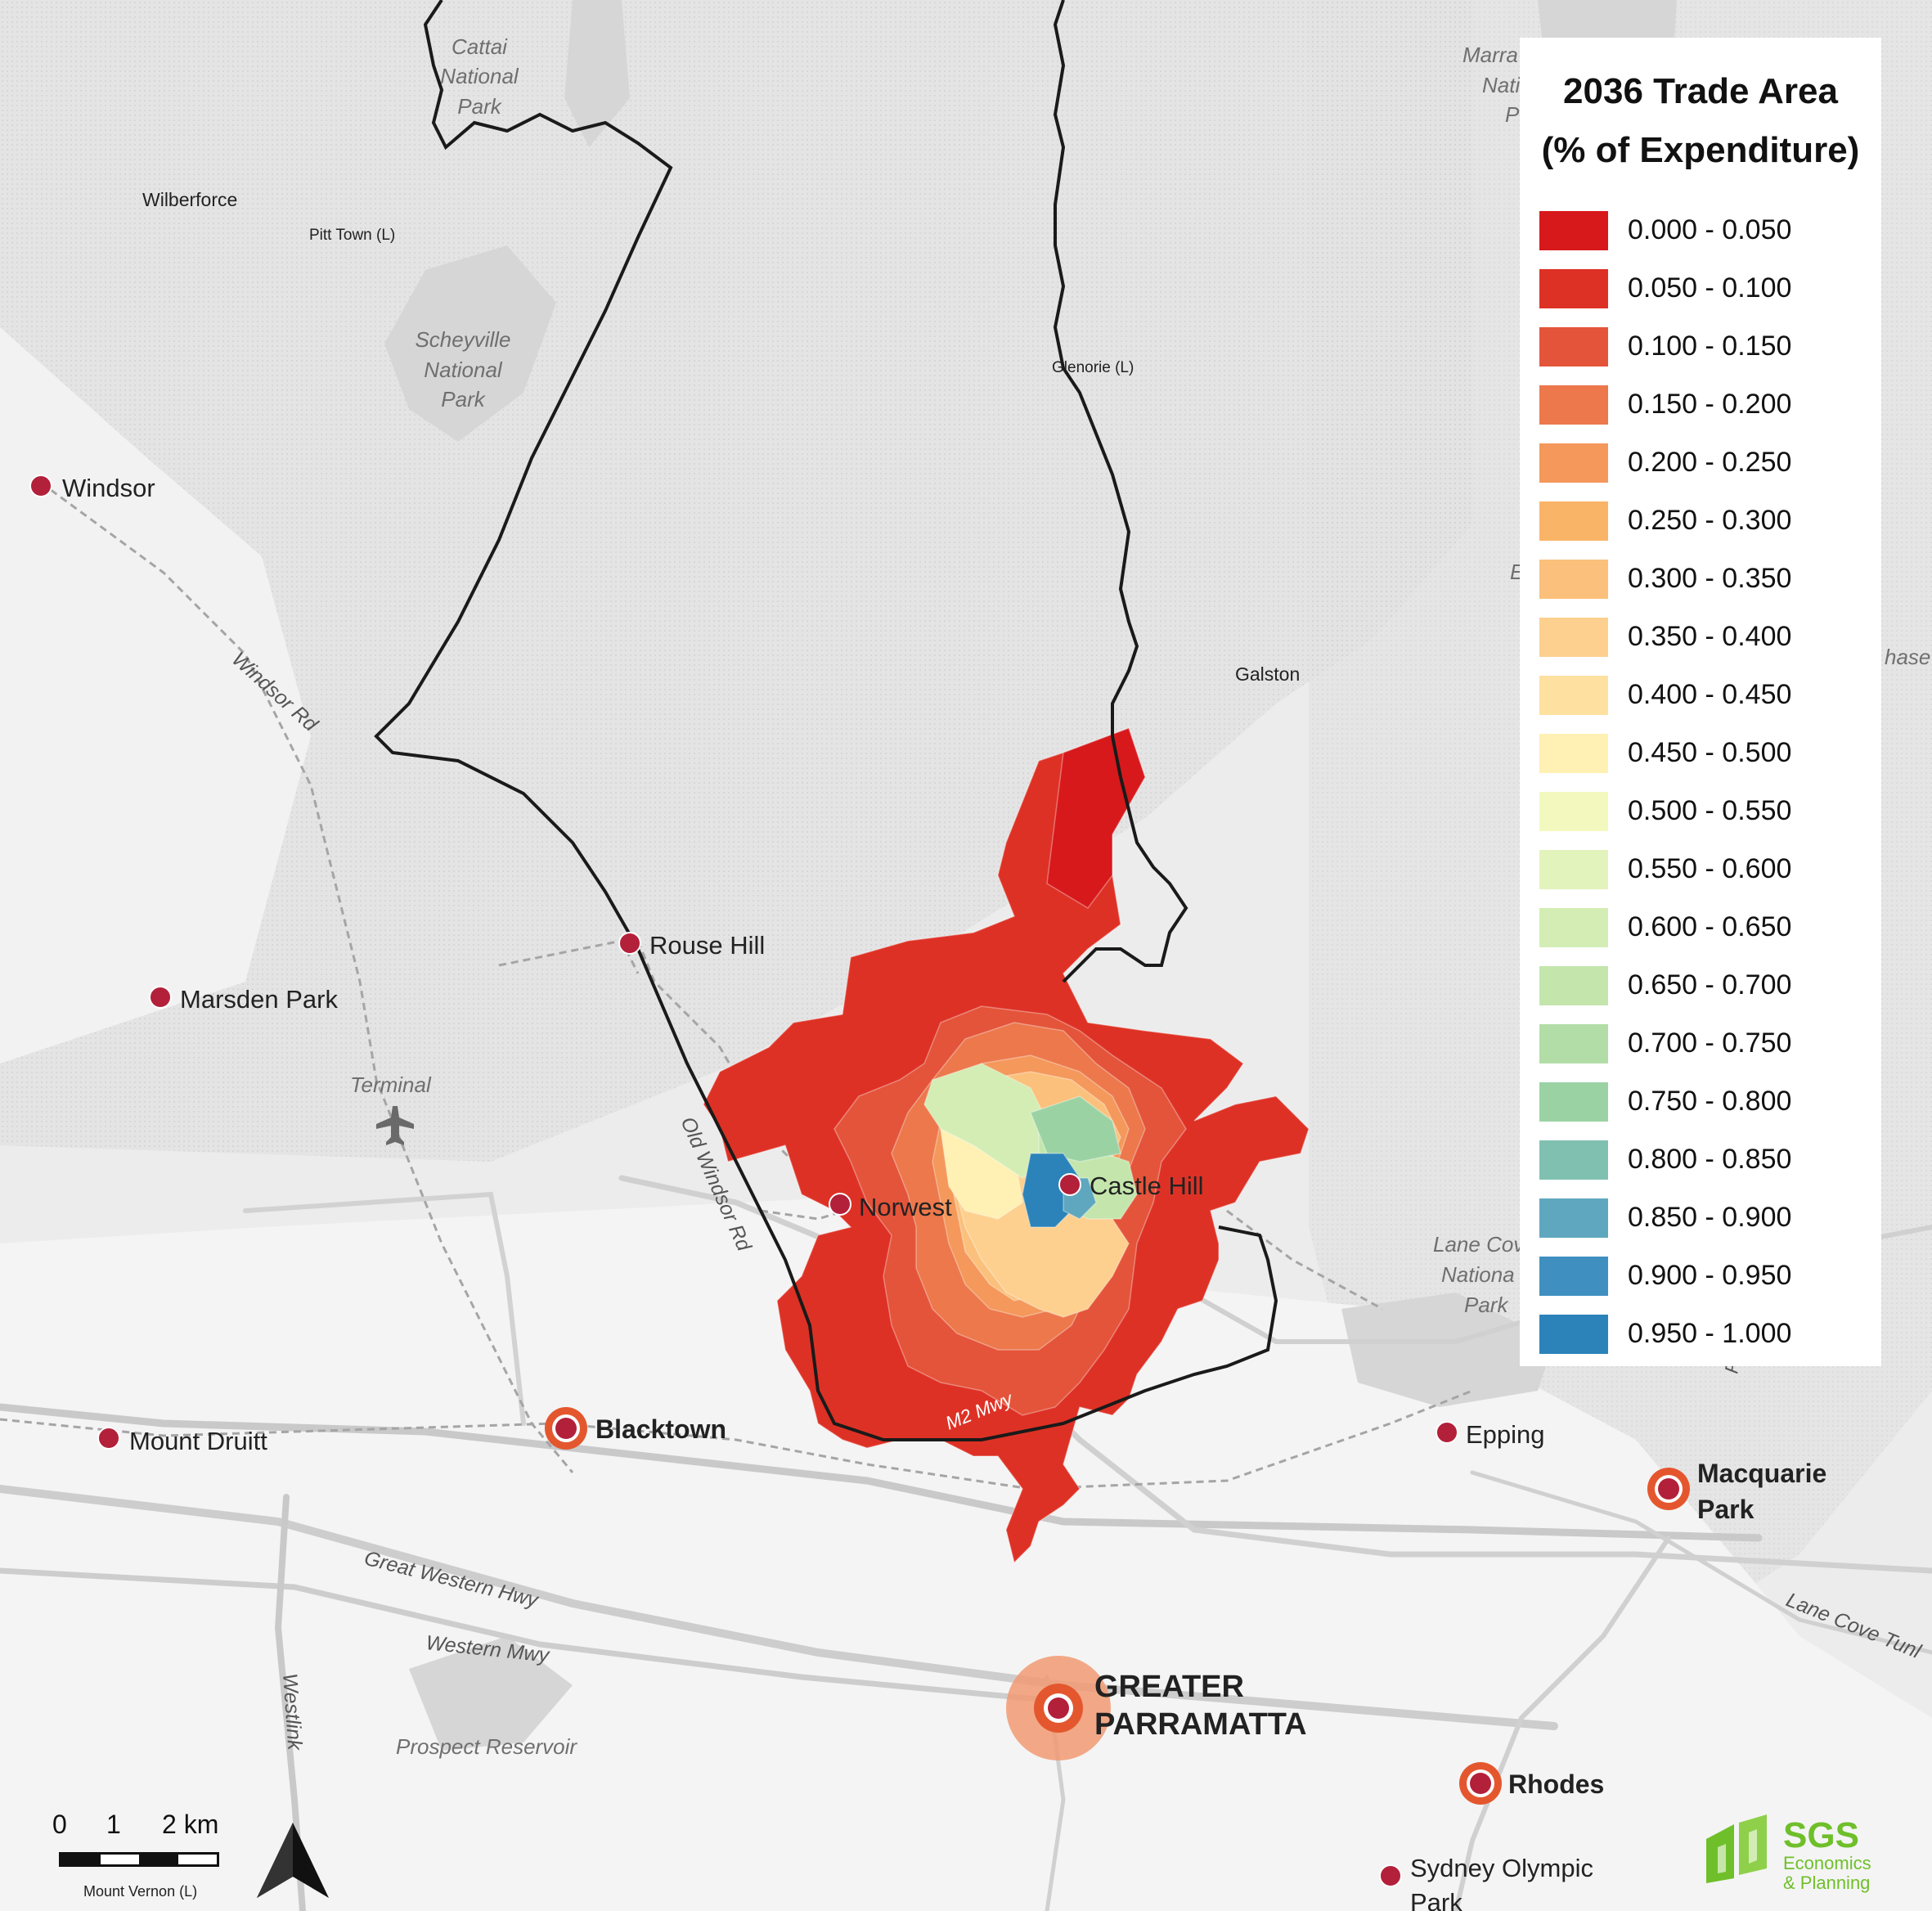 The height and width of the screenshot is (1911, 1932). I want to click on place-label-rhodes: Rhodes, so click(1556, 1784).